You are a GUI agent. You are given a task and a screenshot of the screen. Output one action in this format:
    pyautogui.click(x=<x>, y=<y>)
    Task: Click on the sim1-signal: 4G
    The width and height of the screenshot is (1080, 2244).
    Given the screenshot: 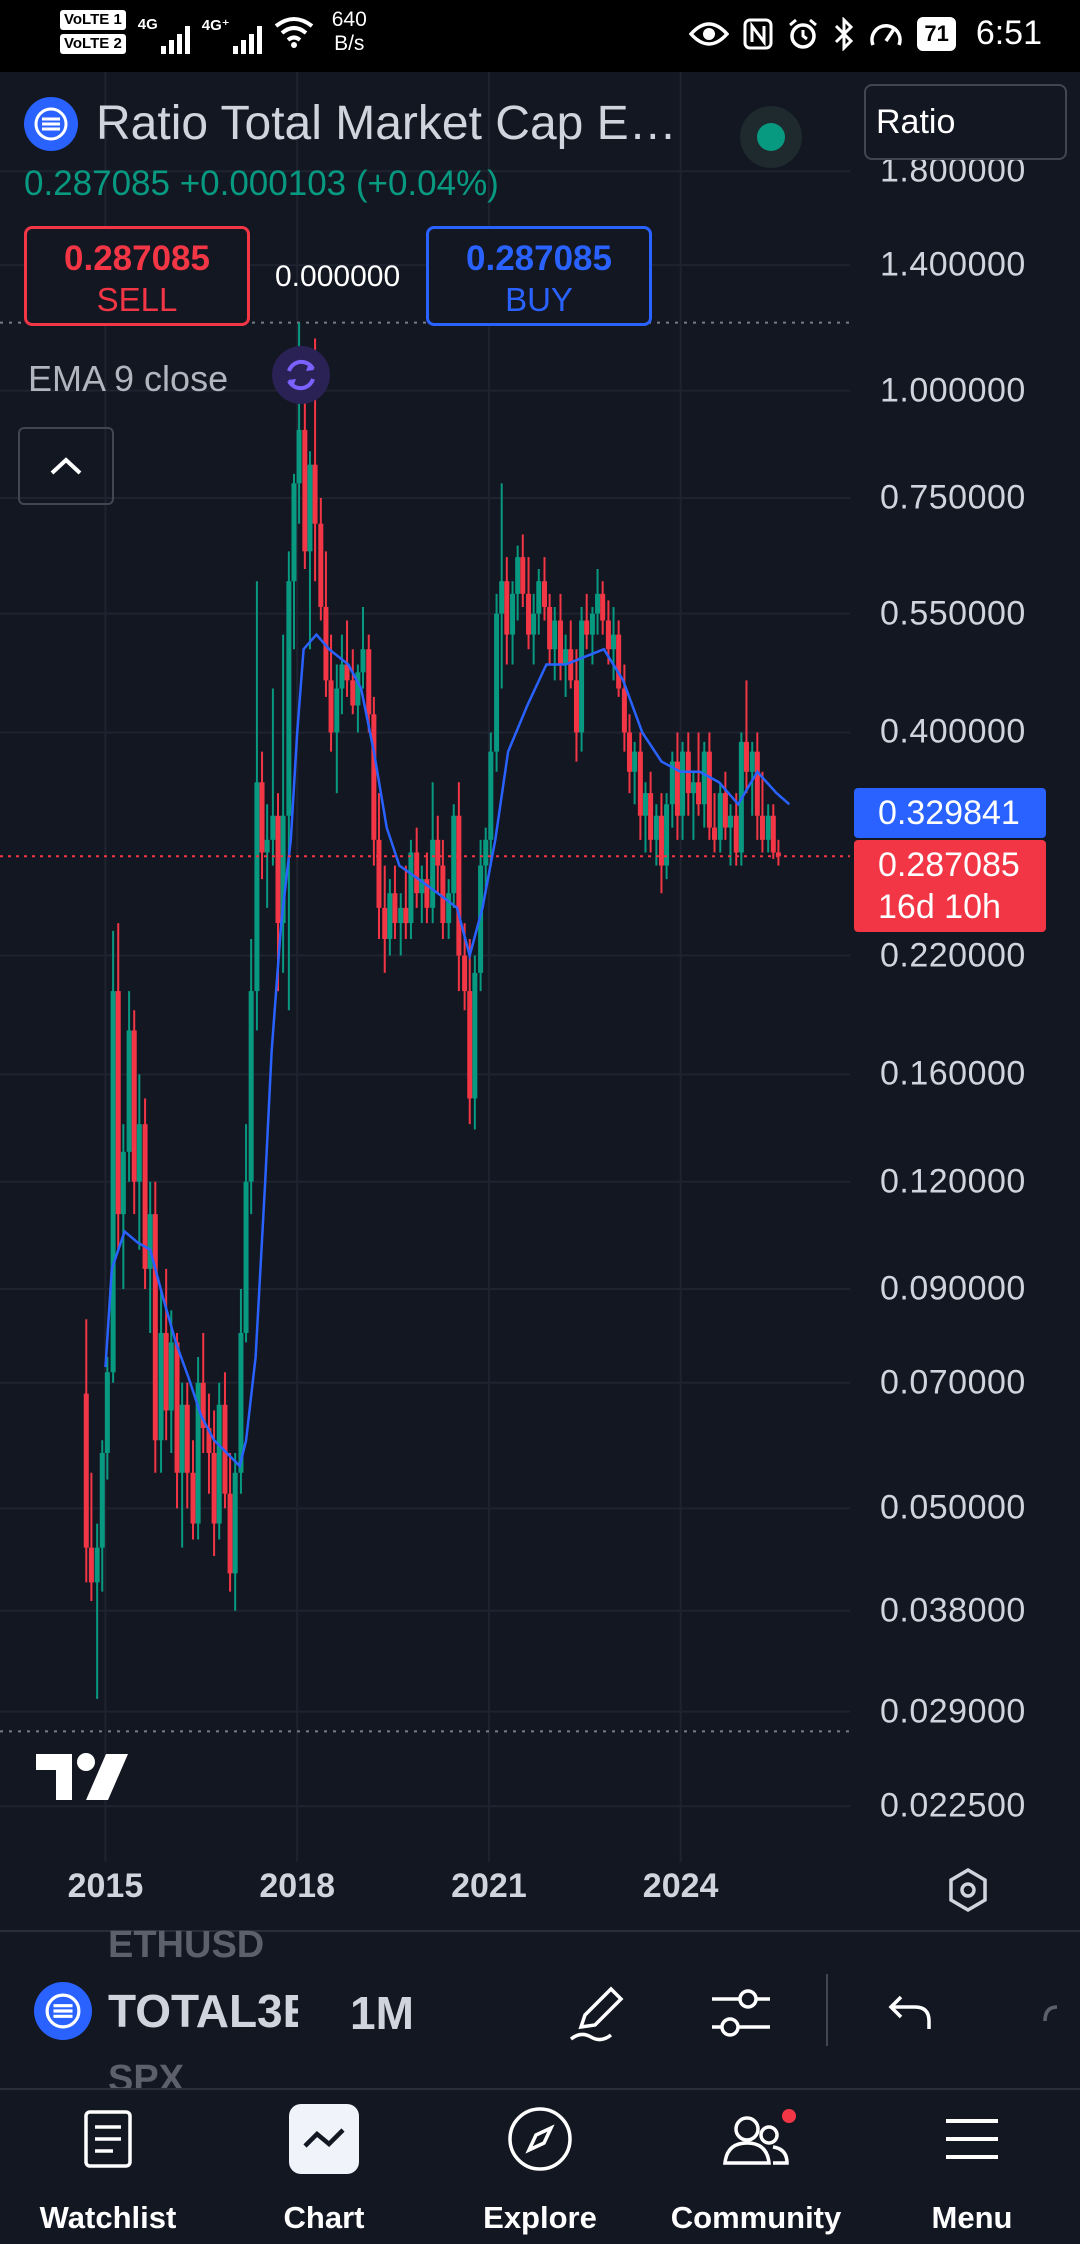 What is the action you would take?
    pyautogui.click(x=164, y=32)
    